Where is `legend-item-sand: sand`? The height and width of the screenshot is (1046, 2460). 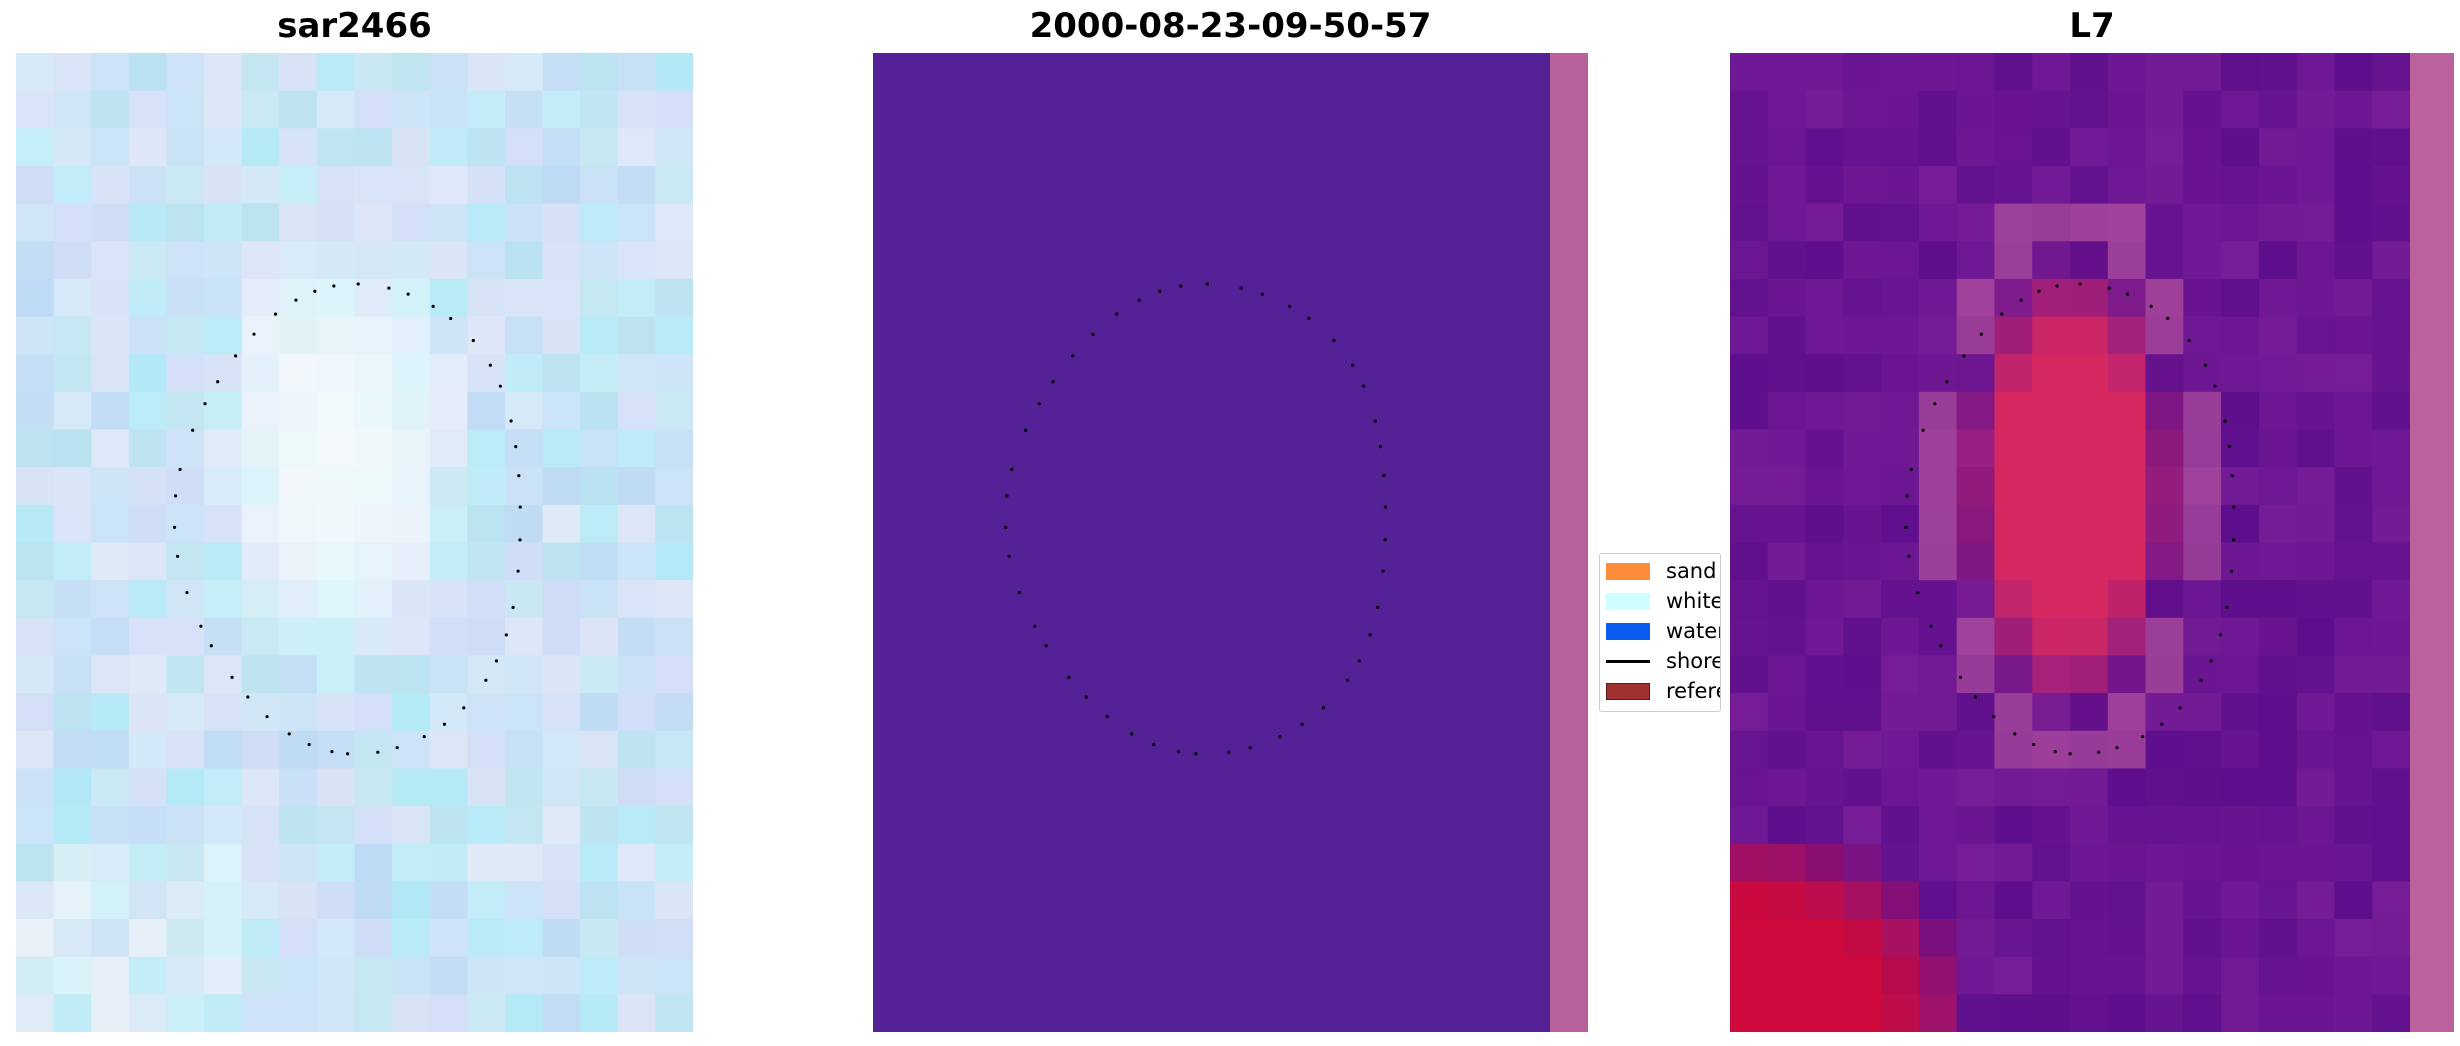
legend-item-sand: sand is located at coordinates (1661, 571).